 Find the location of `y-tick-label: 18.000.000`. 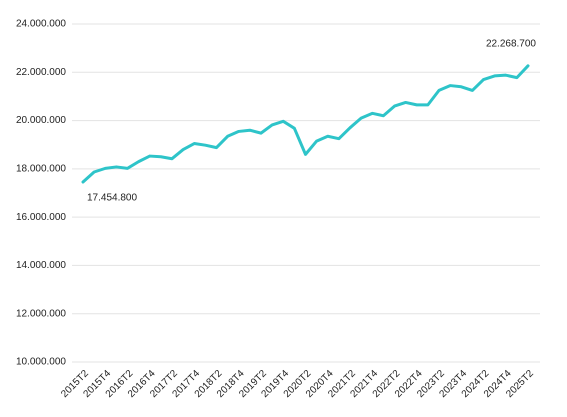

y-tick-label: 18.000.000 is located at coordinates (41, 168).